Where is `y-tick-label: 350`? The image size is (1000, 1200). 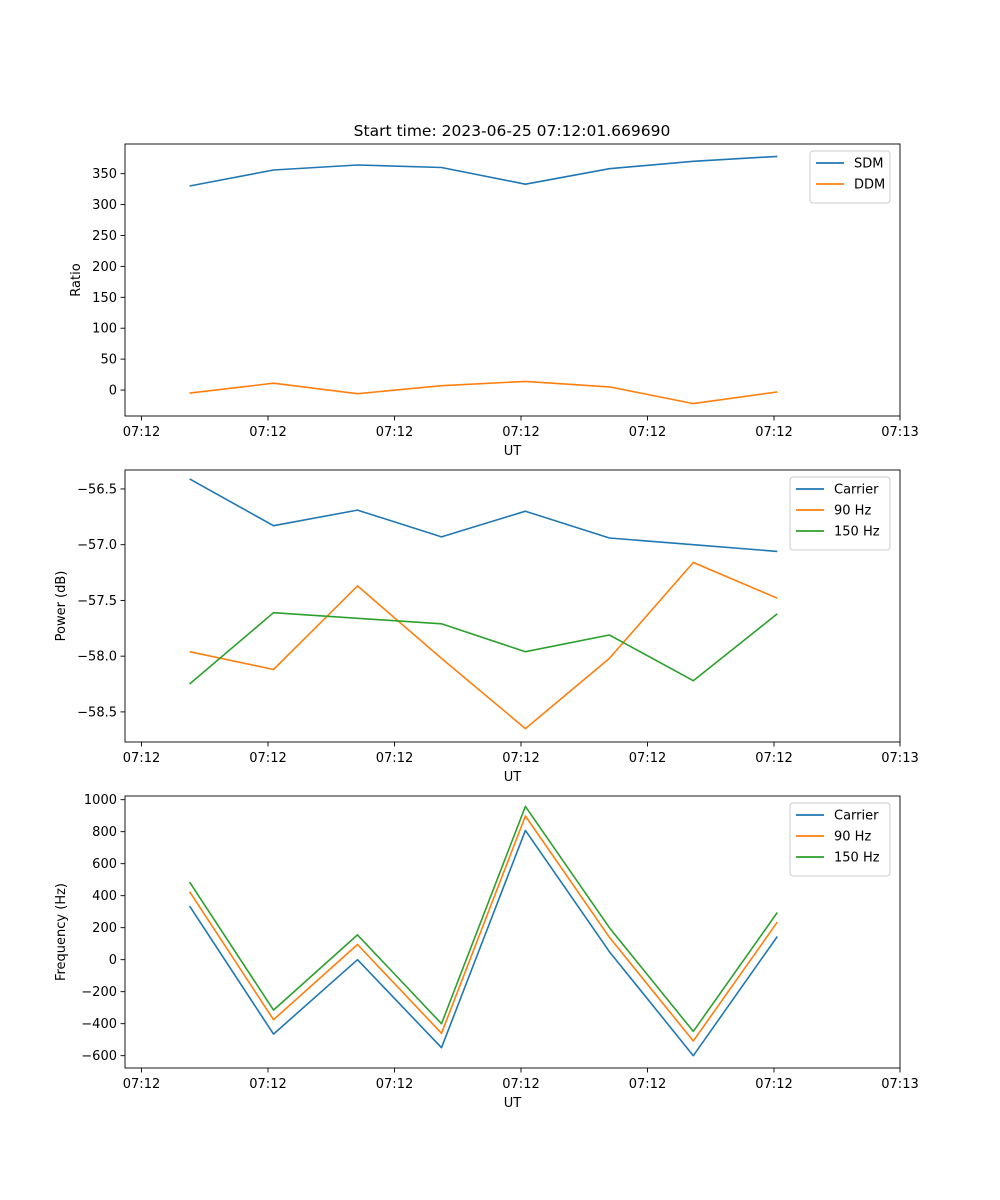 y-tick-label: 350 is located at coordinates (104, 174).